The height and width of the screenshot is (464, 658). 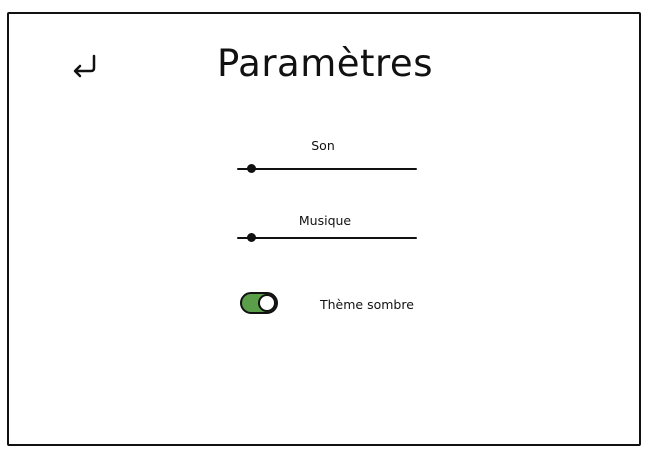 What do you see at coordinates (325, 63) in the screenshot?
I see `page-title: Paramètres` at bounding box center [325, 63].